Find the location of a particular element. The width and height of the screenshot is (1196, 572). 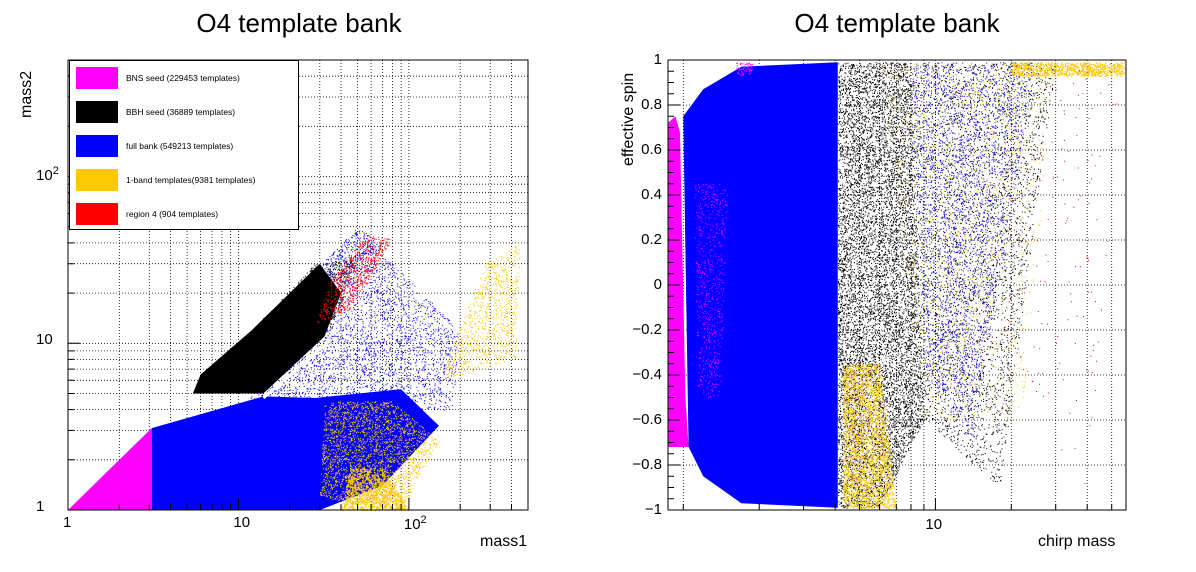

full-bank-points is located at coordinates (973, 249).